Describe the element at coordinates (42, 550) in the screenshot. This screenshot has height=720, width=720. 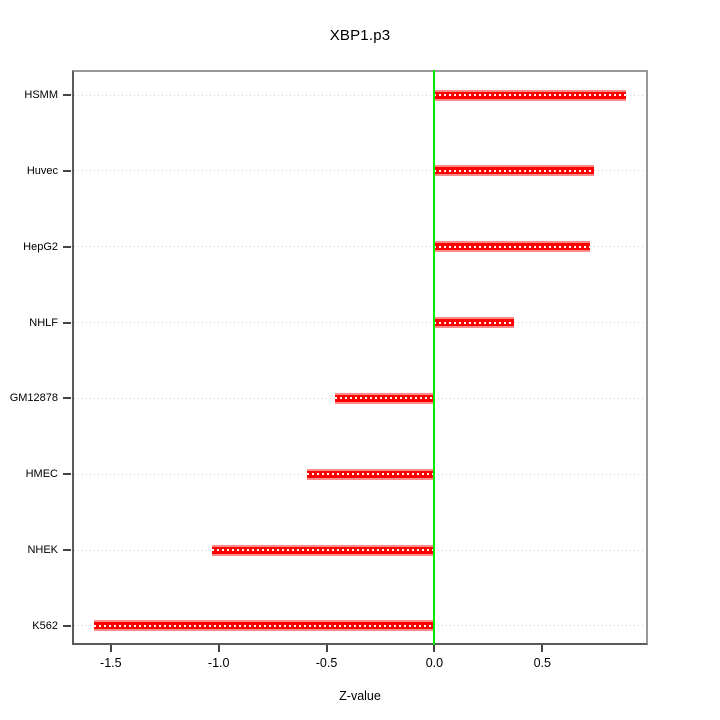
I see `category-label: NHEK` at that location.